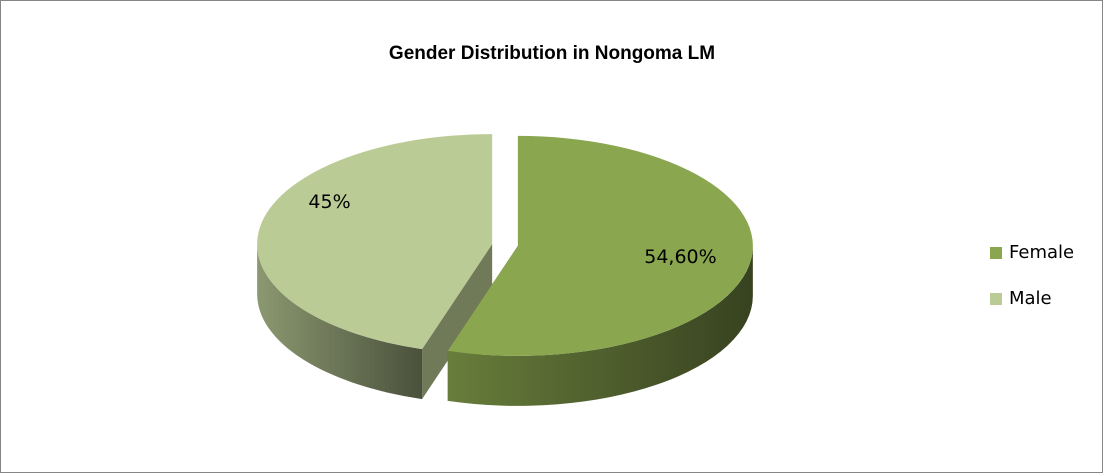 This screenshot has width=1104, height=474. I want to click on legend-label: Male, so click(1030, 298).